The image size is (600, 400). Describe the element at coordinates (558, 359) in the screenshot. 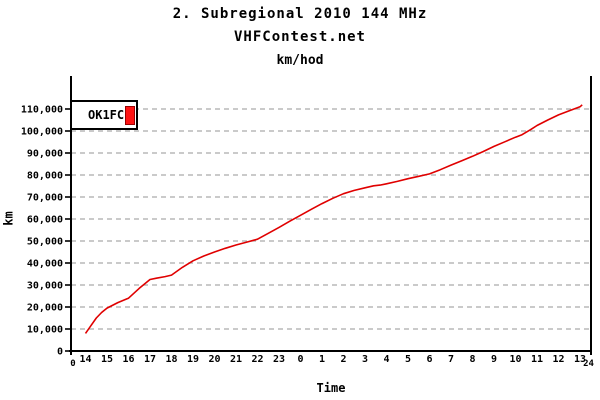

I see `x-tick-label: 12` at that location.